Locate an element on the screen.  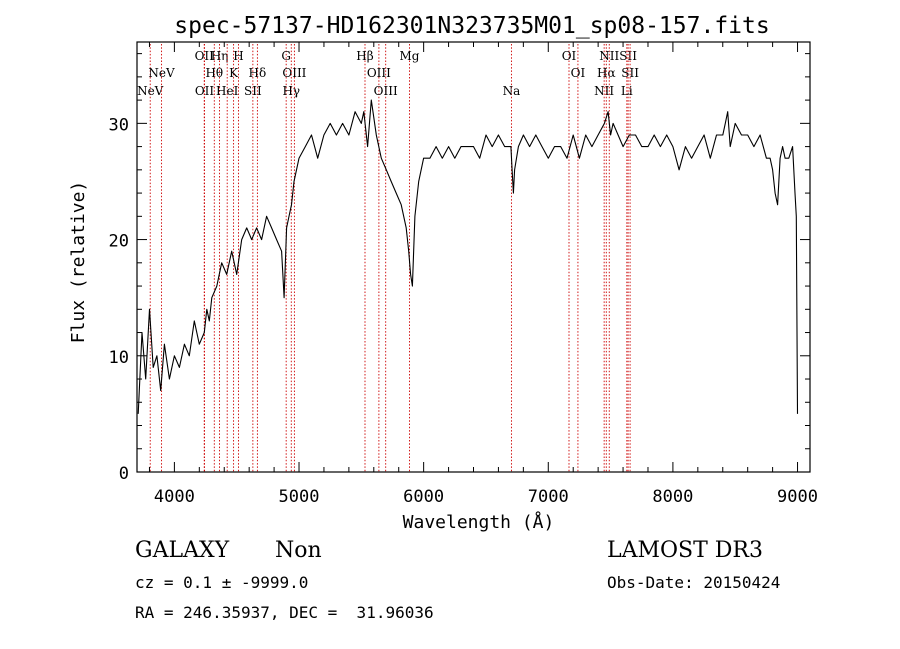
marker-label: Hα is located at coordinates (606, 73).